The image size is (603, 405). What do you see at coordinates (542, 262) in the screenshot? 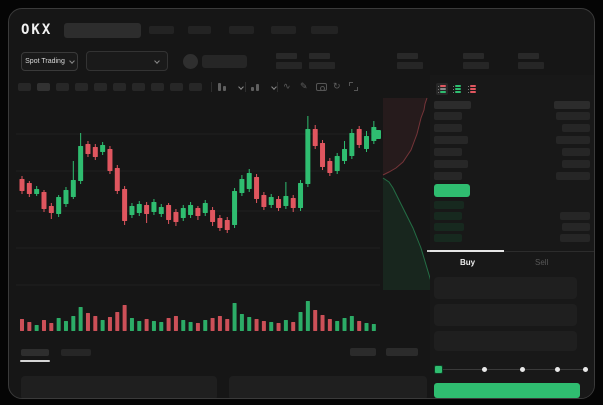
I see `tab-sell: Sell` at bounding box center [542, 262].